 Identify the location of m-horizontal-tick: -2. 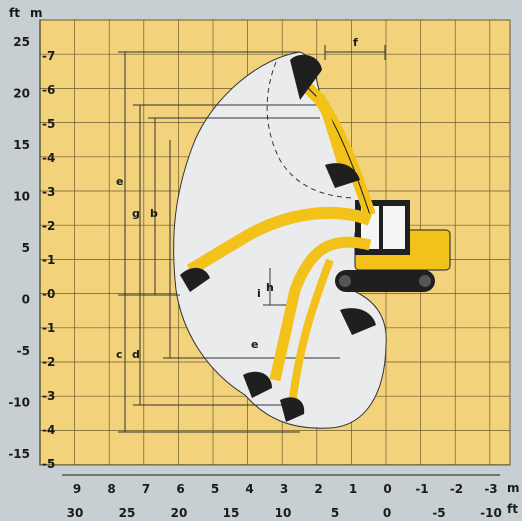
(456, 489).